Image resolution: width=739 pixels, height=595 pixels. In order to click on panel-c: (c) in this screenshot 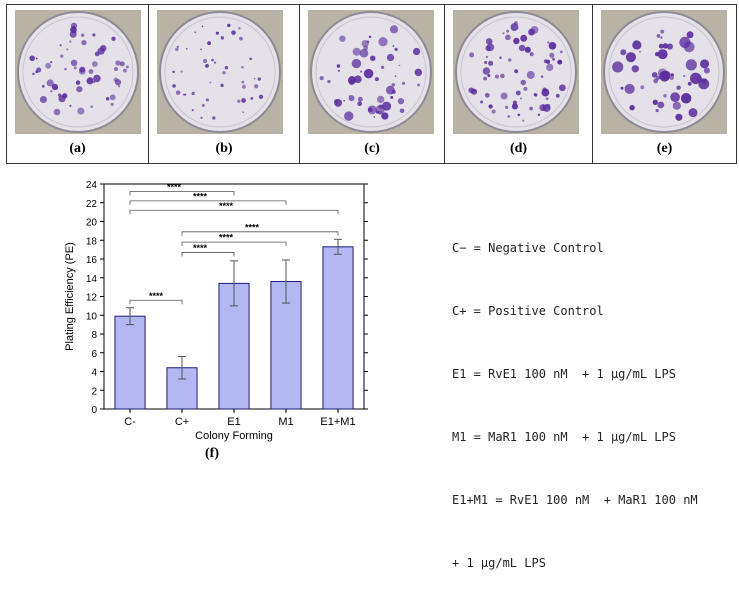, I will do `click(372, 84)`.